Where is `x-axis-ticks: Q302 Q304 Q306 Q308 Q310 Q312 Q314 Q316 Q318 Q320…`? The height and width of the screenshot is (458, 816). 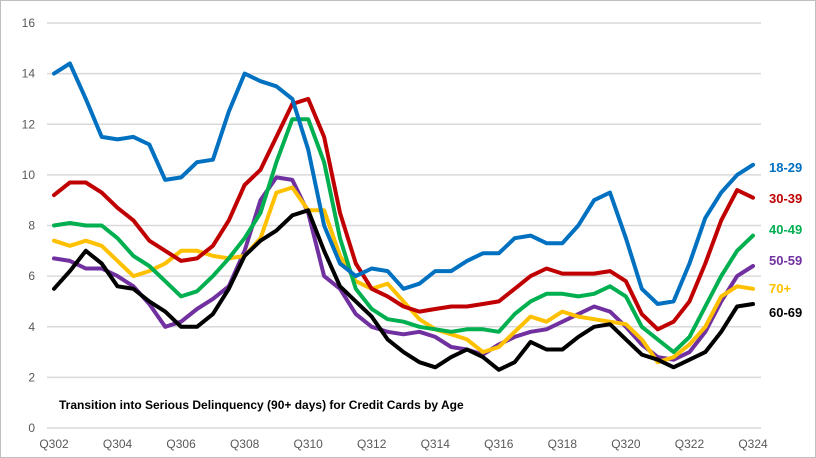 x-axis-ticks: Q302 Q304 Q306 Q308 Q310 Q312 Q314 Q316 Q318 Q320… is located at coordinates (403, 444).